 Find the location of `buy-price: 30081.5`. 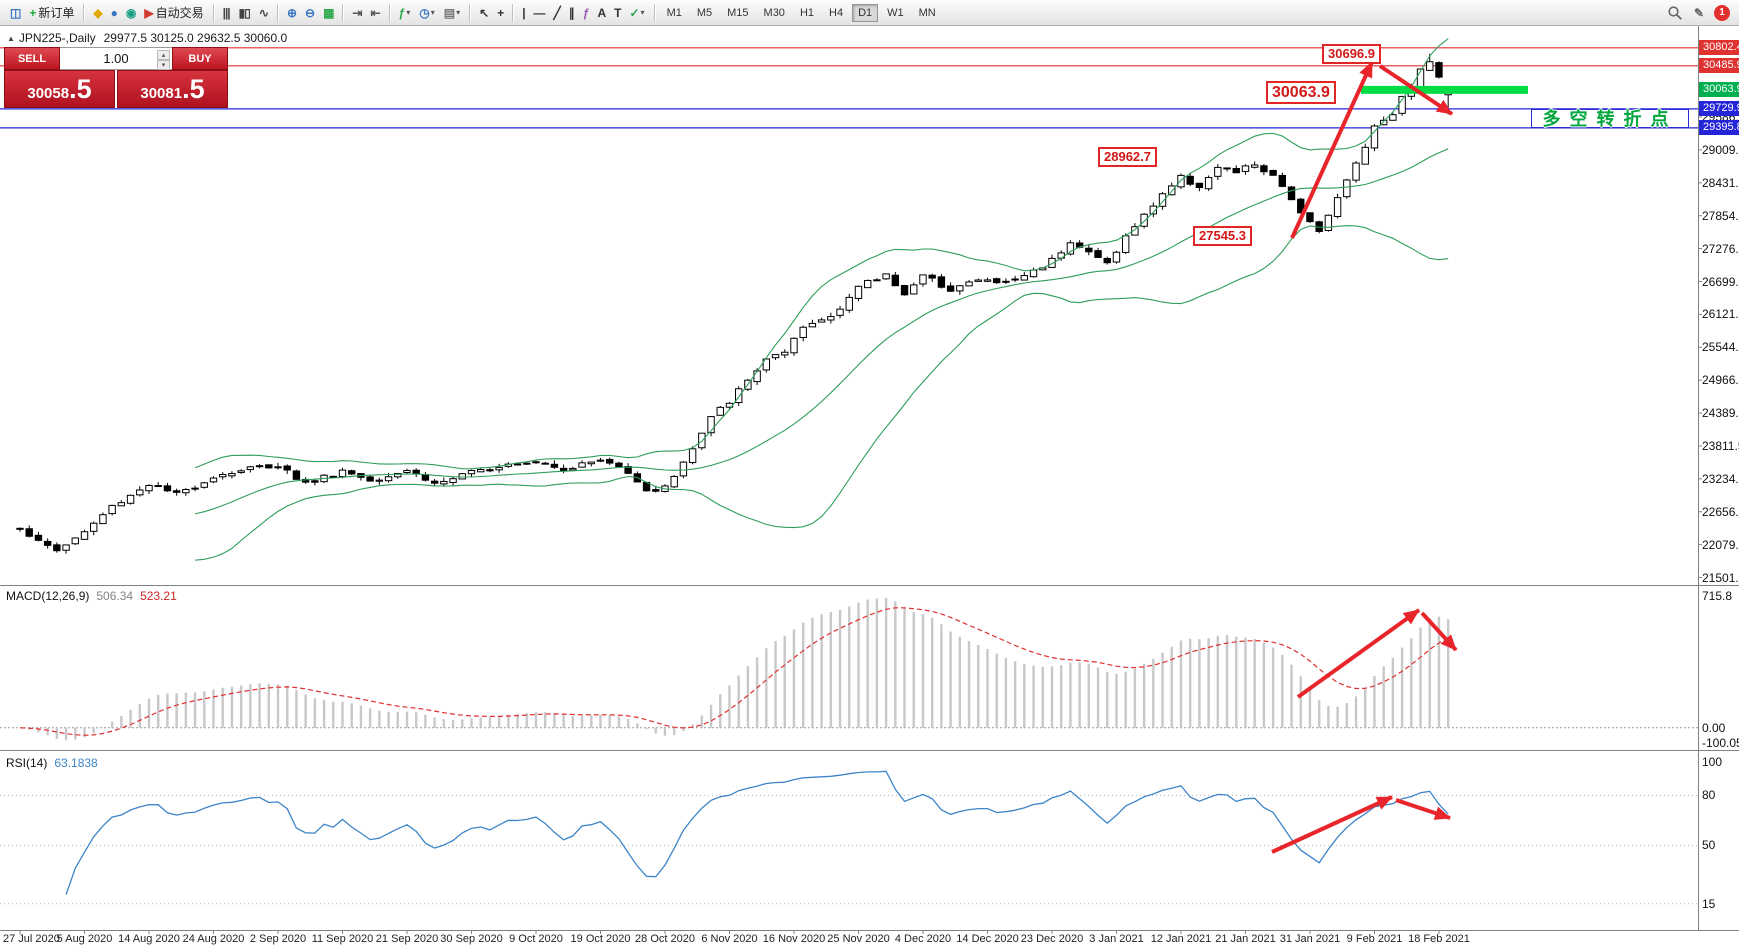

buy-price: 30081.5 is located at coordinates (172, 89).